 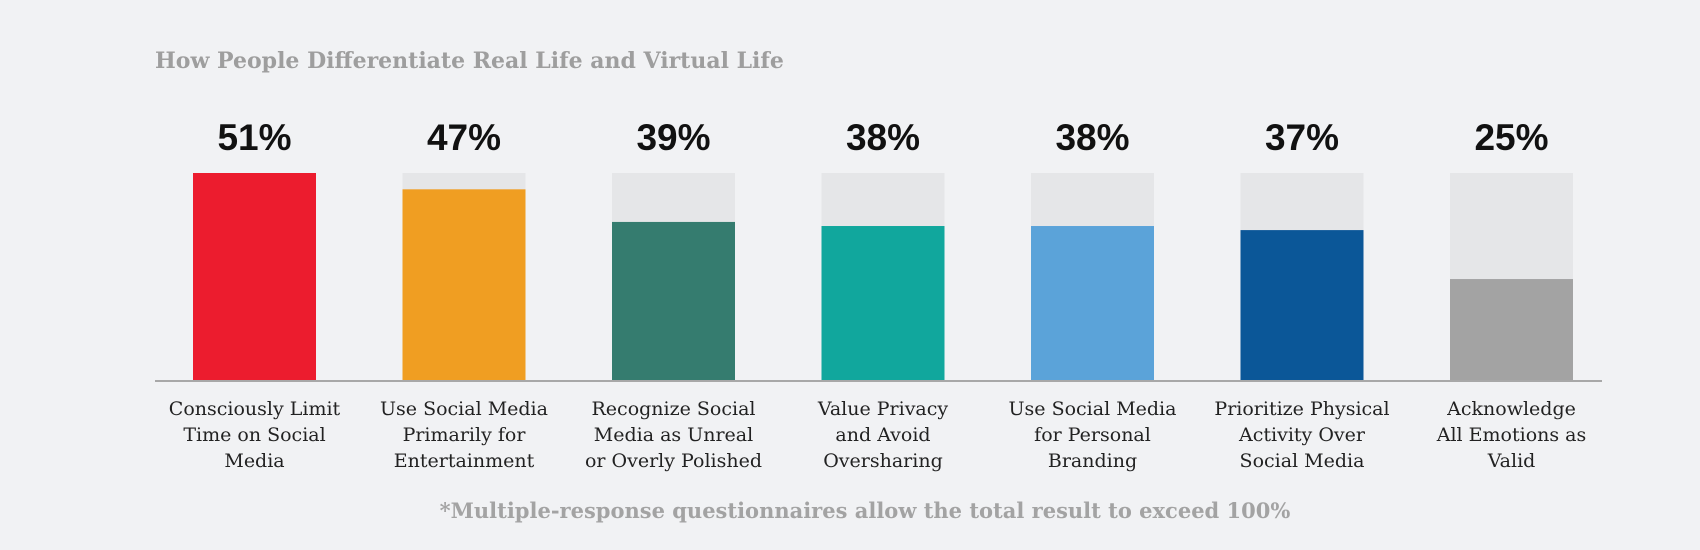 What do you see at coordinates (1301, 409) in the screenshot?
I see `category-label-line: Prioritize Physical` at bounding box center [1301, 409].